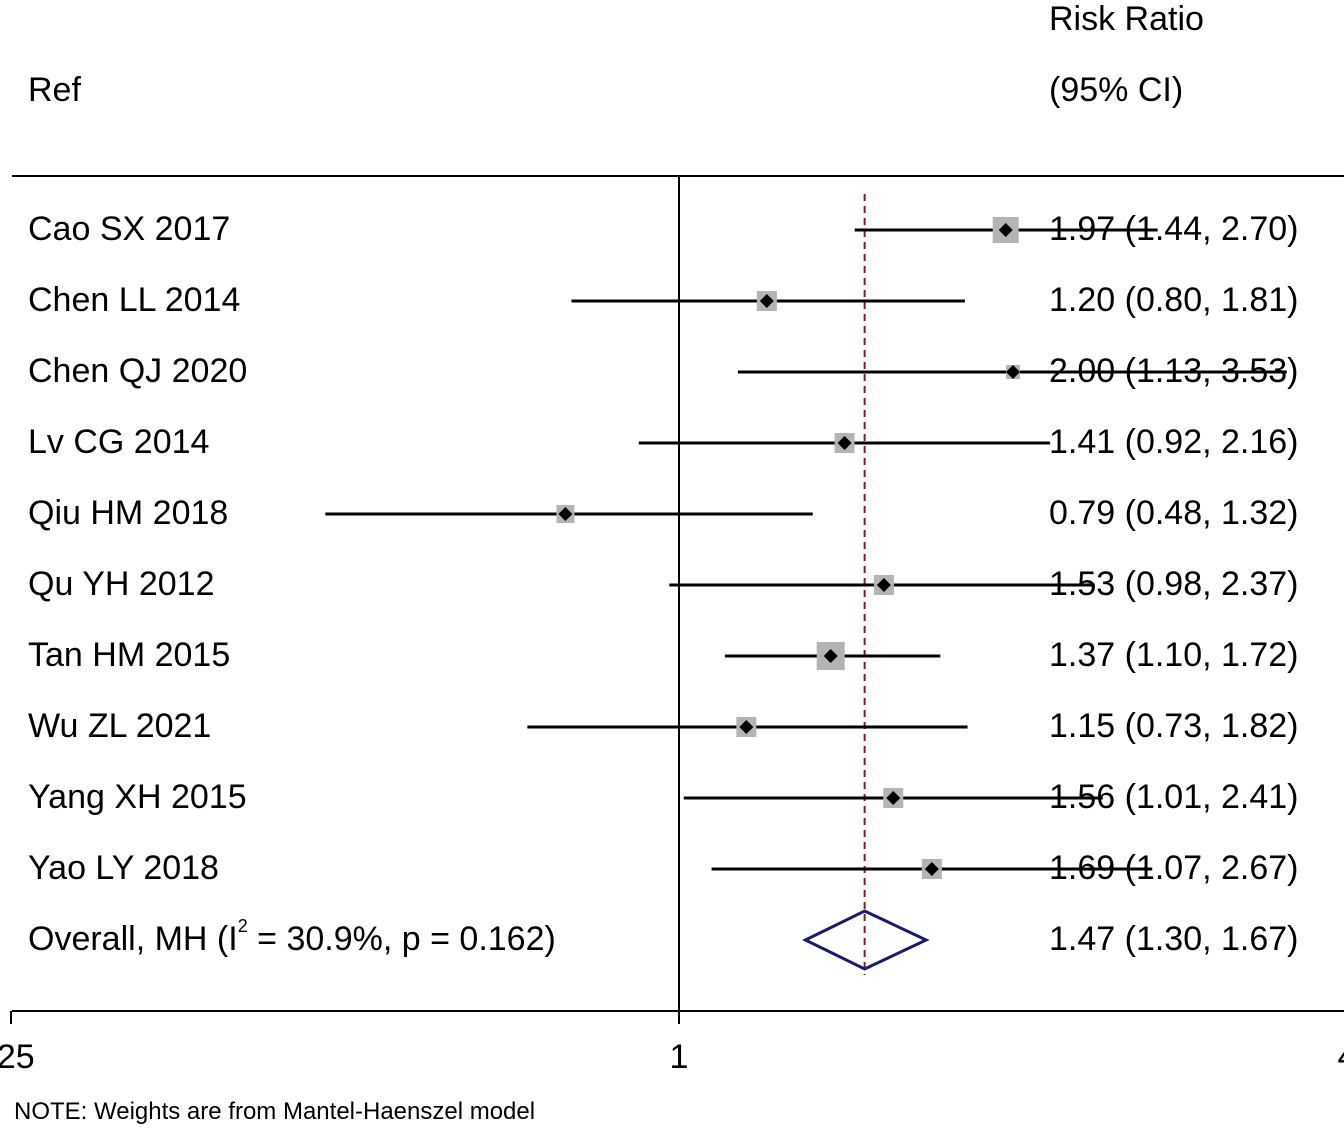 This screenshot has width=1344, height=1136. Describe the element at coordinates (137, 797) in the screenshot. I see `study-label: Yang XH 2015` at that location.